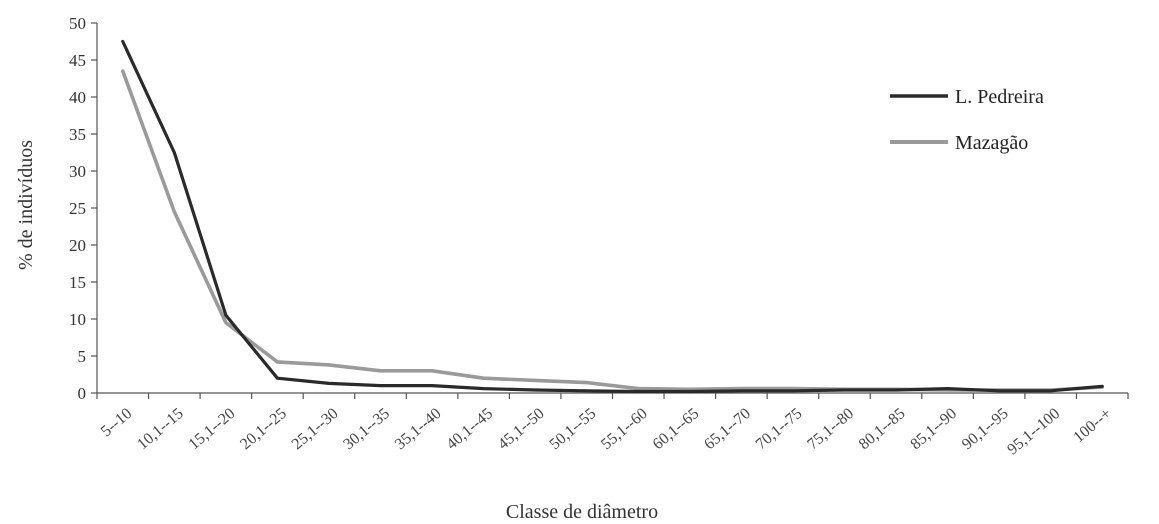 The height and width of the screenshot is (524, 1159). What do you see at coordinates (160, 429) in the screenshot?
I see `x-tick-label: 10,1--15` at bounding box center [160, 429].